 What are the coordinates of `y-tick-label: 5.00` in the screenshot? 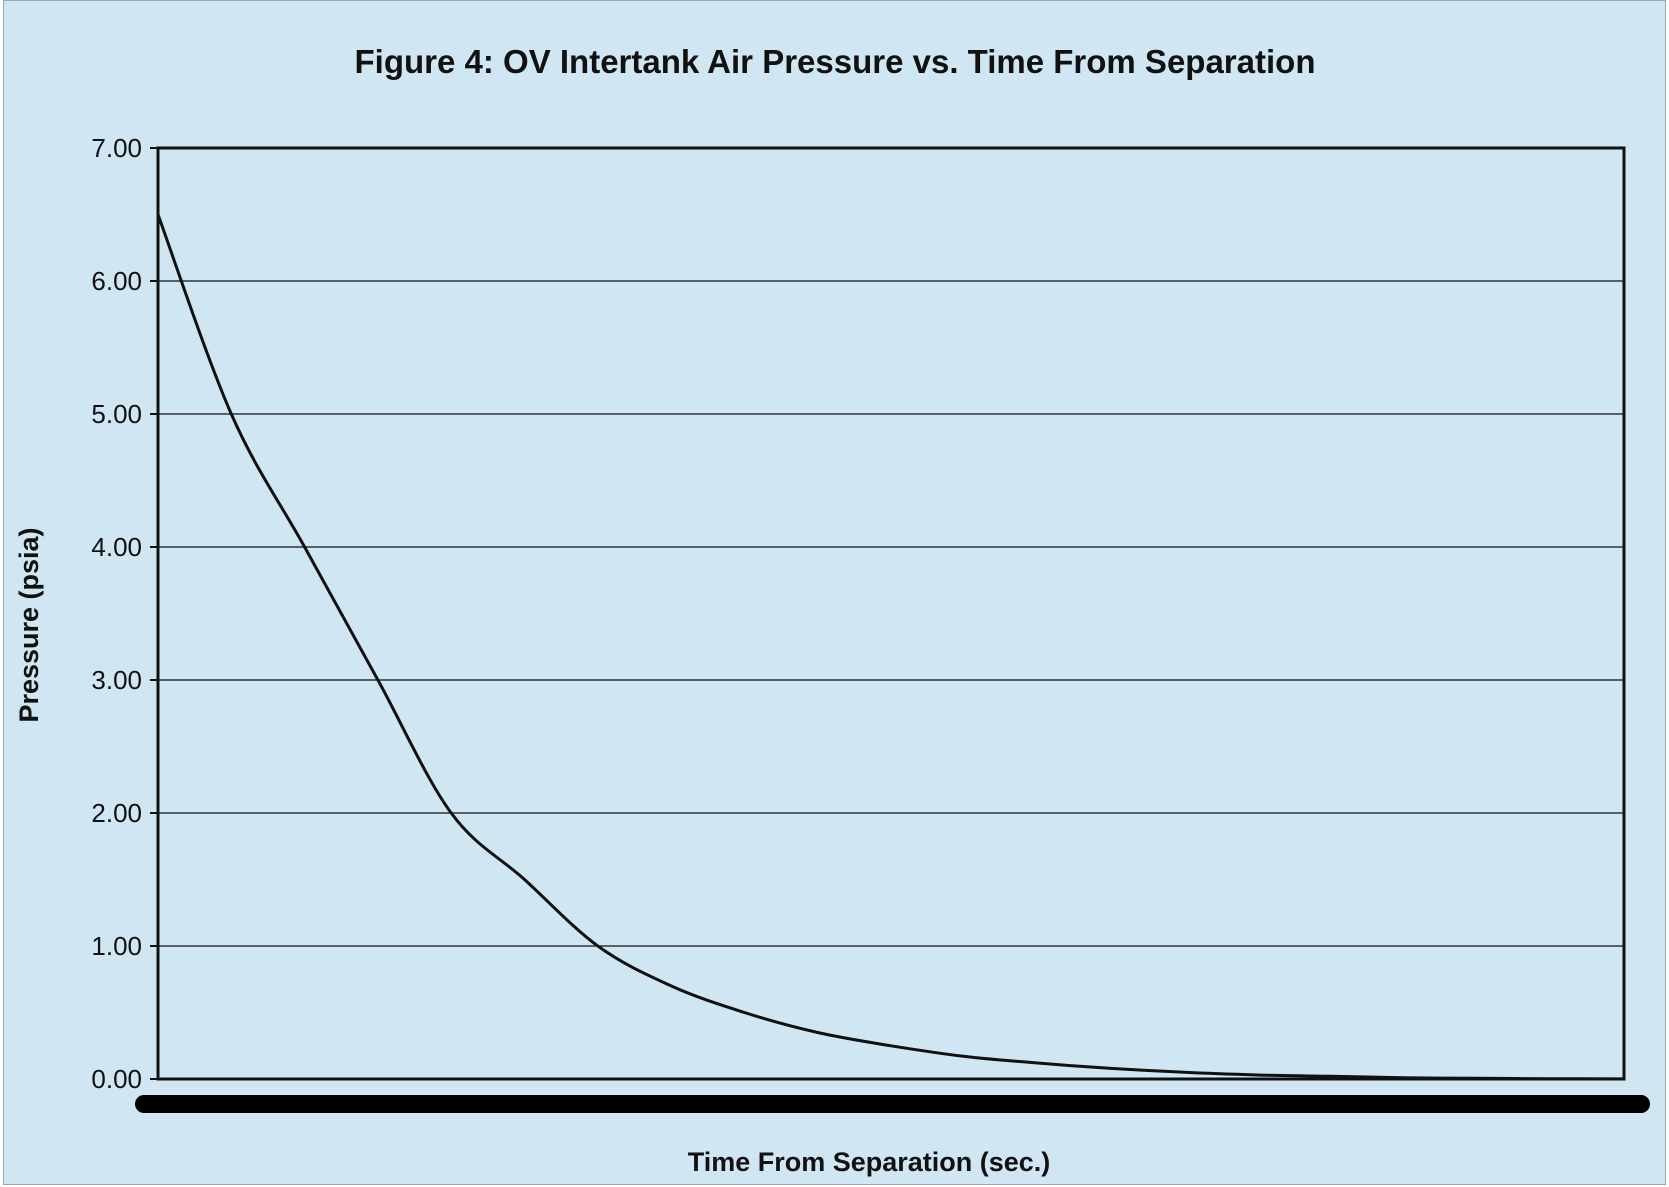 It's located at (116, 414).